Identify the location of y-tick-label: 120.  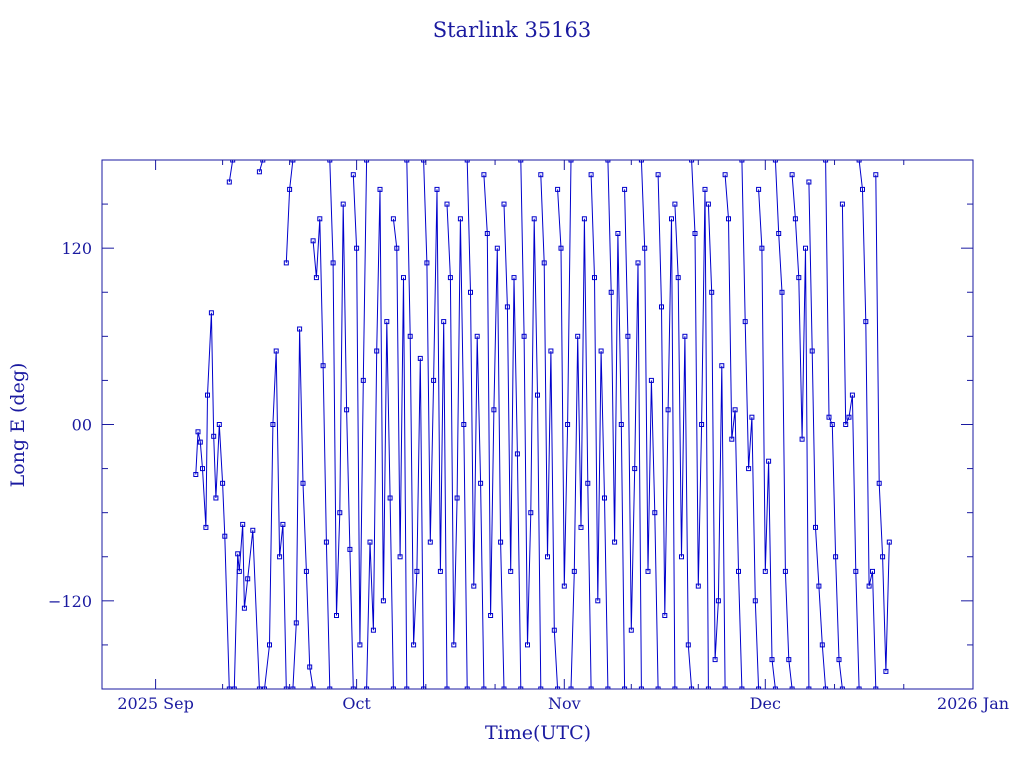
(76, 248).